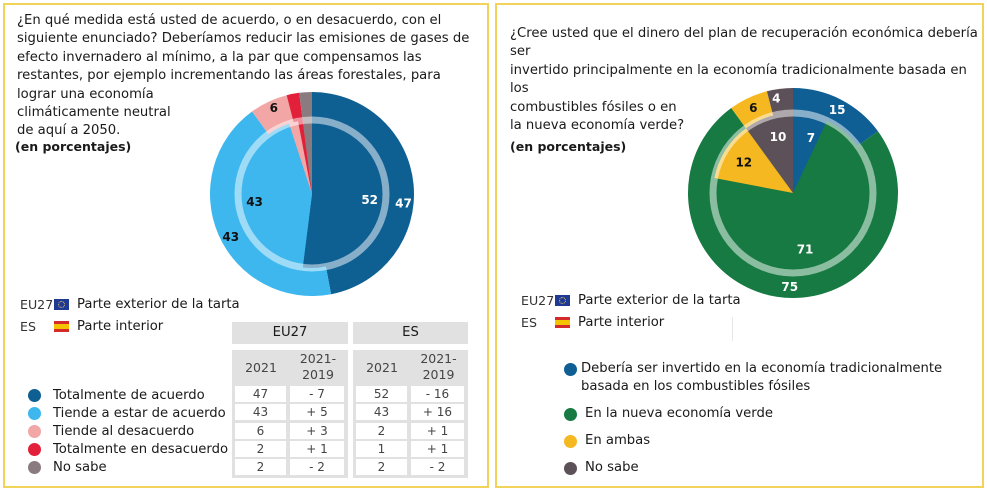 The image size is (987, 492). I want to click on table-cell-es-2021: 43, so click(381, 412).